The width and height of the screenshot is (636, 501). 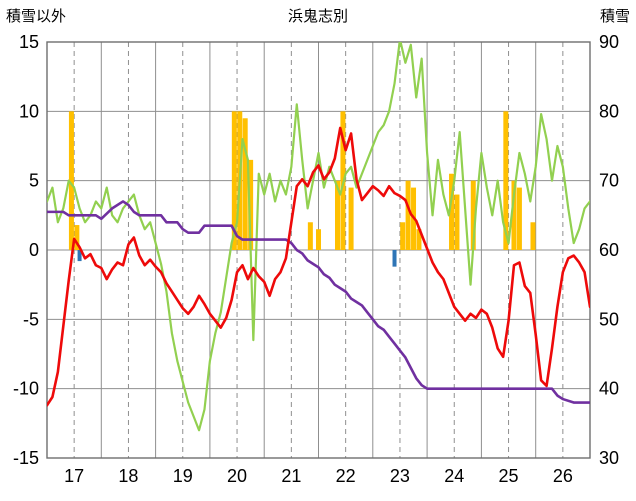 What do you see at coordinates (34, 181) in the screenshot?
I see `svg-text: 5` at bounding box center [34, 181].